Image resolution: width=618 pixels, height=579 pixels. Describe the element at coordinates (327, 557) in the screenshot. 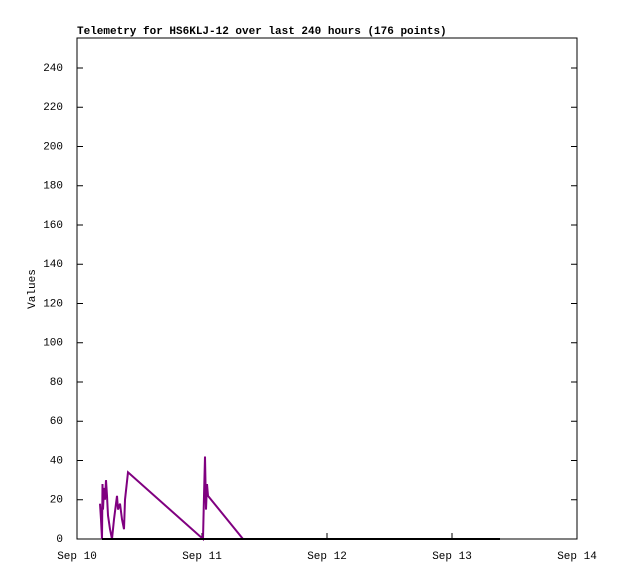

I see `x-tick-label: Sep 12` at that location.